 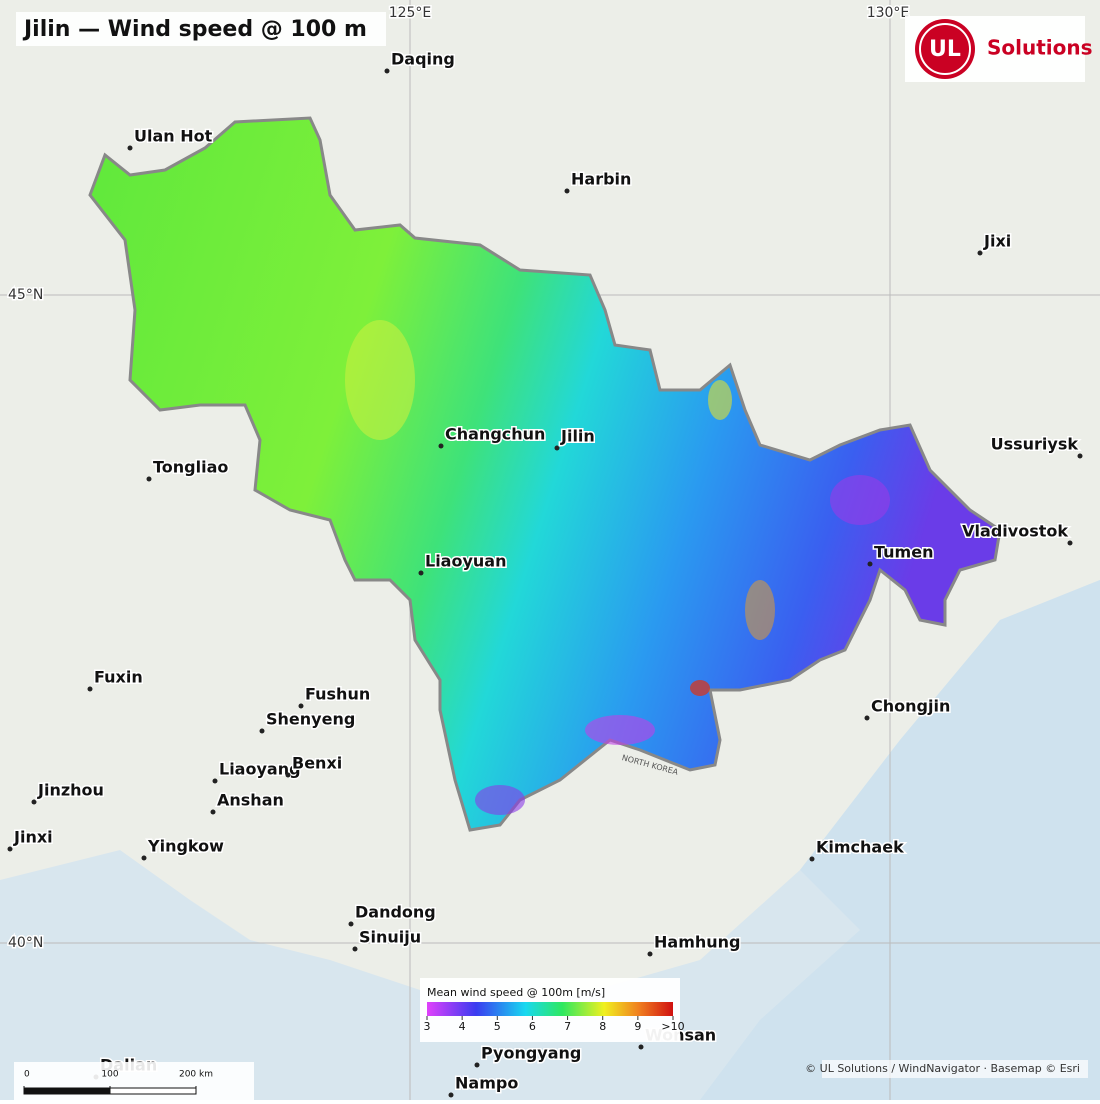 I want to click on logo-ring, so click(x=945, y=49).